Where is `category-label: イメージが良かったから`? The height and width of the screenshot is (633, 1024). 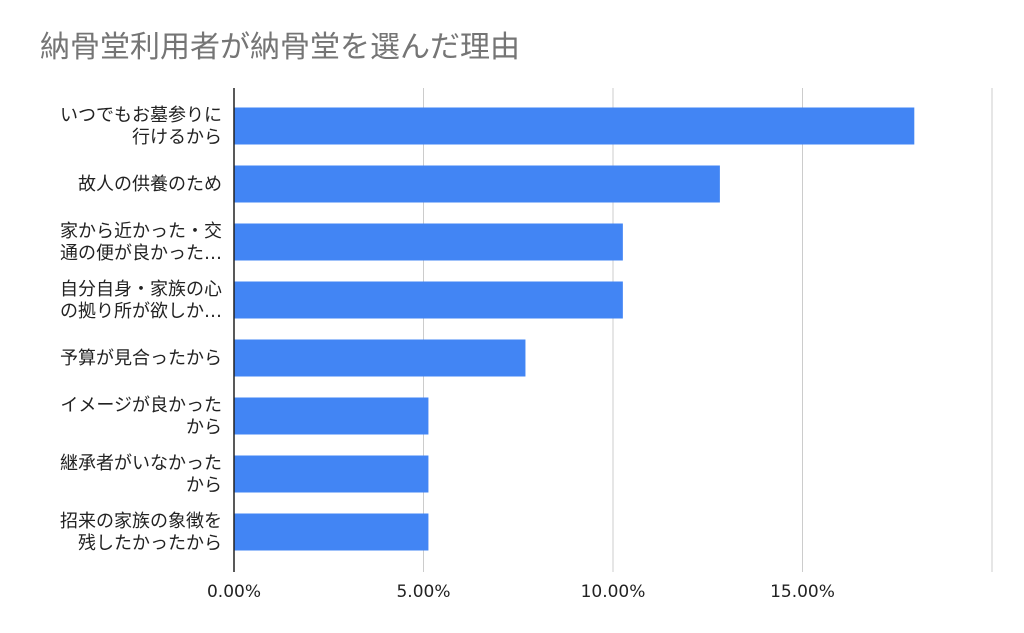 category-label: イメージが良かったから is located at coordinates (141, 416).